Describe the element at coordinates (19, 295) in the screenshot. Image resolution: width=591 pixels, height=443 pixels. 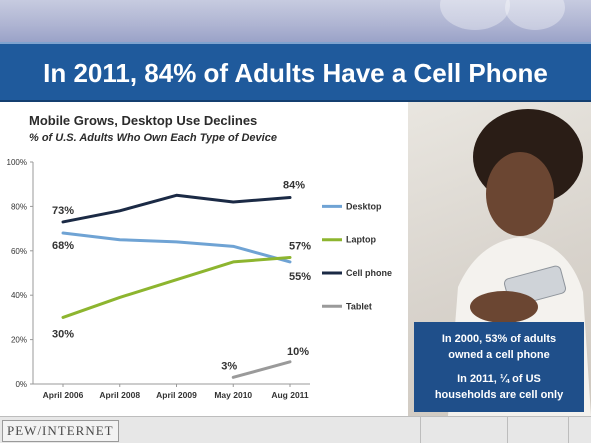
I see `y-tick-label: 40%` at that location.